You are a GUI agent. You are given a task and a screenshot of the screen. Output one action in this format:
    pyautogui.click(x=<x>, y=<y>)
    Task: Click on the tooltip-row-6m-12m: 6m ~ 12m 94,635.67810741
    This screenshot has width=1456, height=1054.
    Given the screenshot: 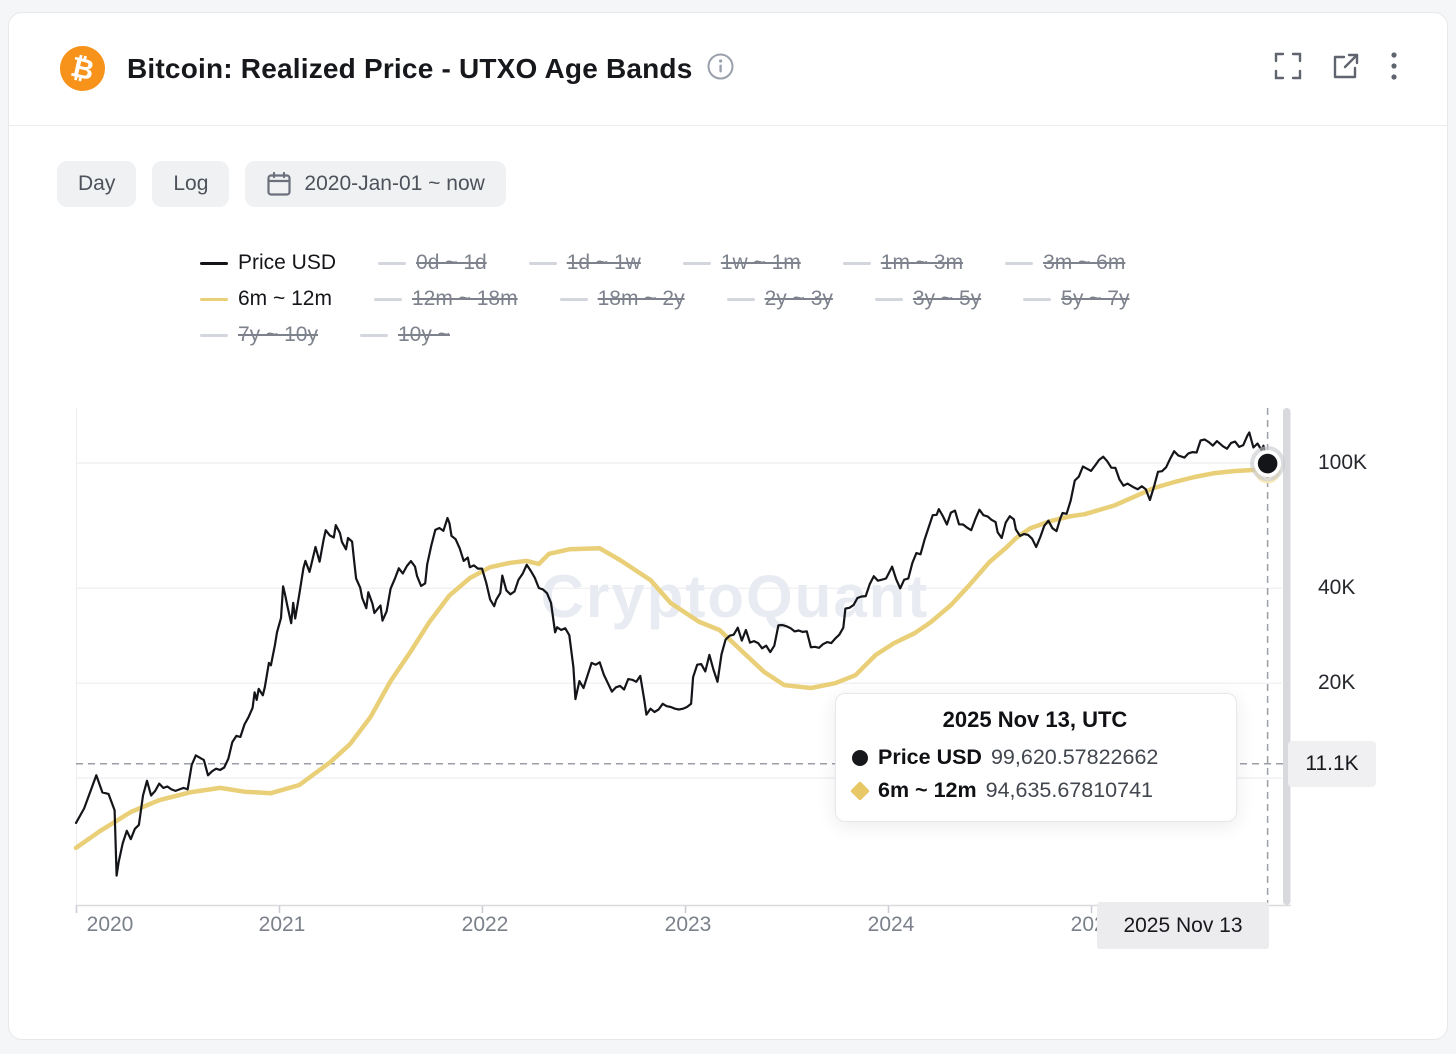 What is the action you would take?
    pyautogui.click(x=1034, y=790)
    